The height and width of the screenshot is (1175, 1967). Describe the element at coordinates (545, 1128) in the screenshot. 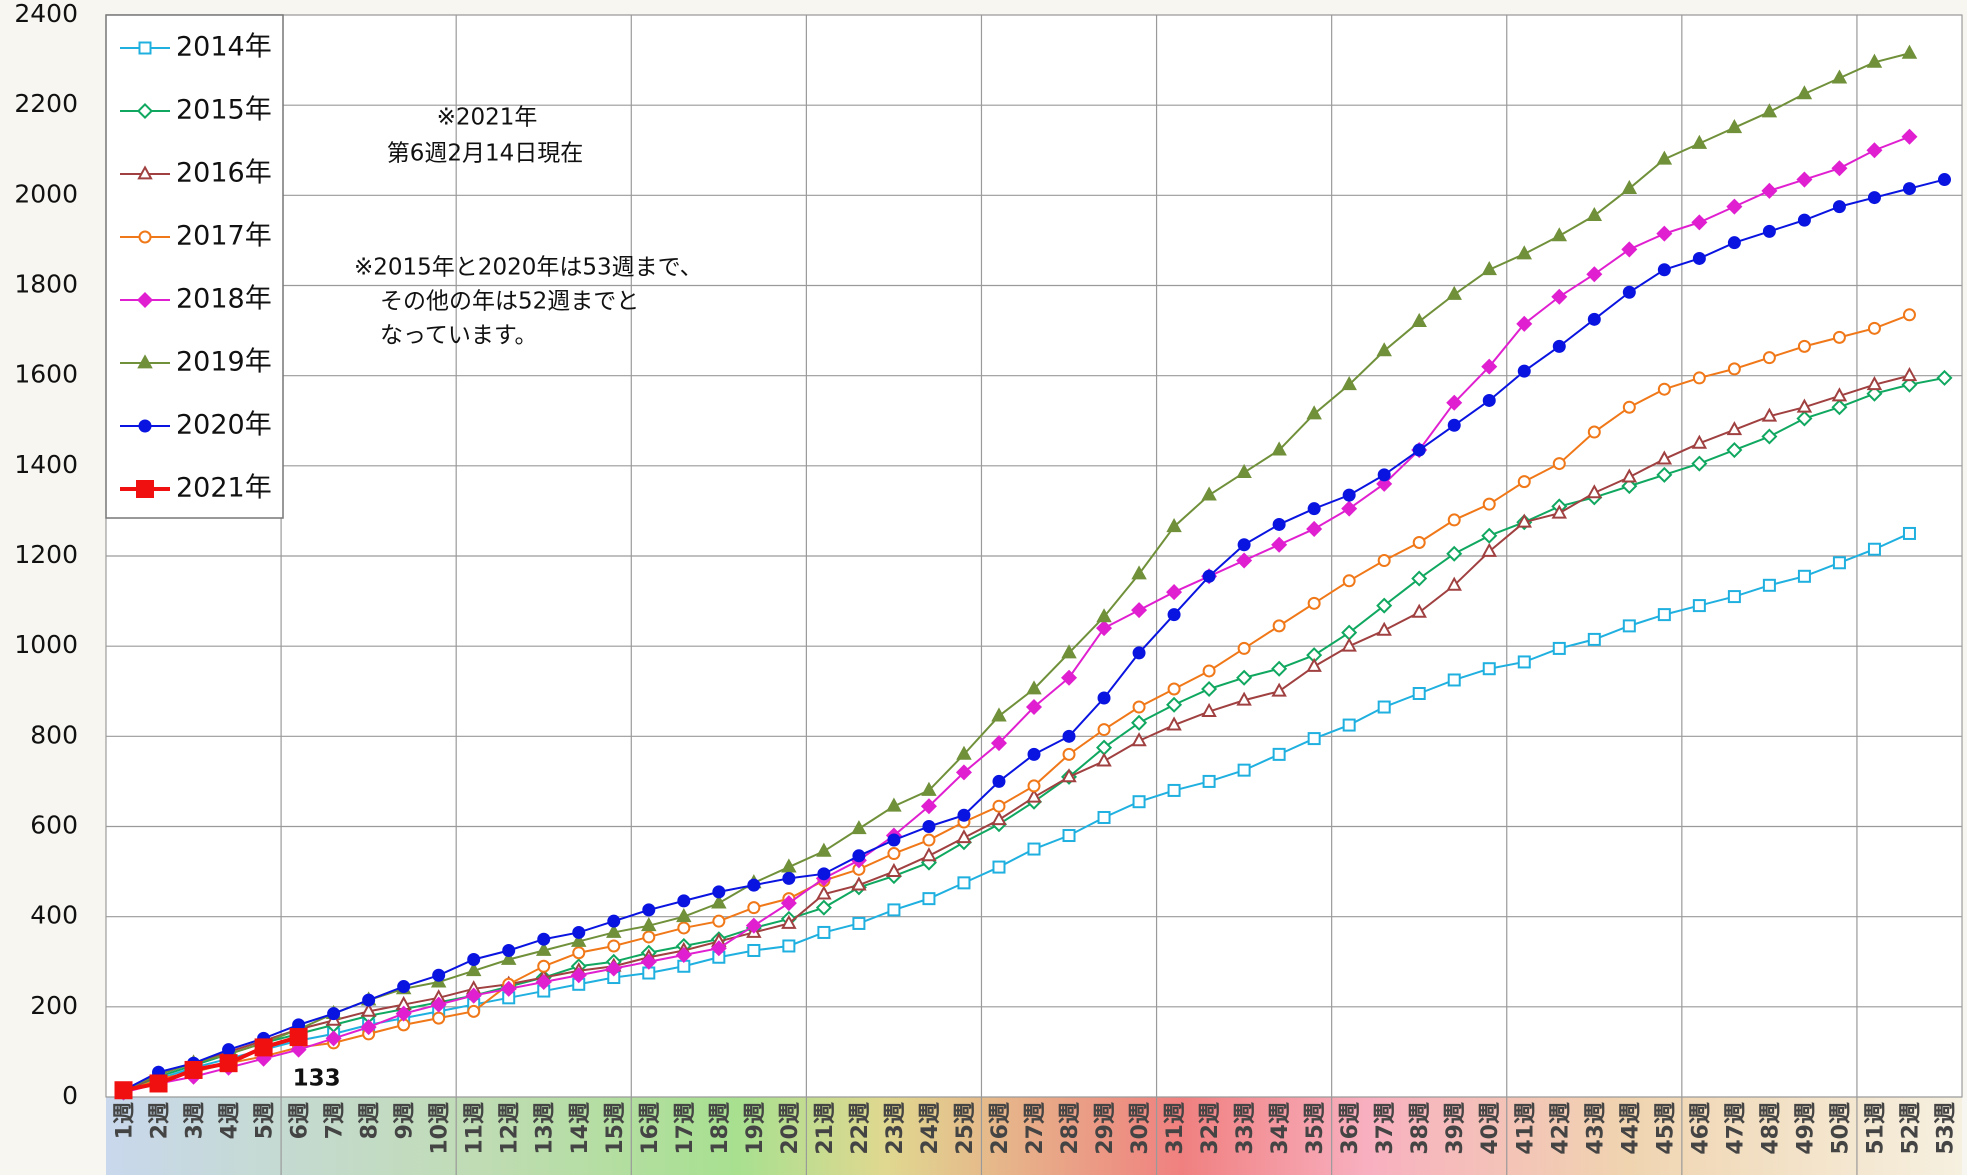

I see `x-tick-label: 13週` at that location.